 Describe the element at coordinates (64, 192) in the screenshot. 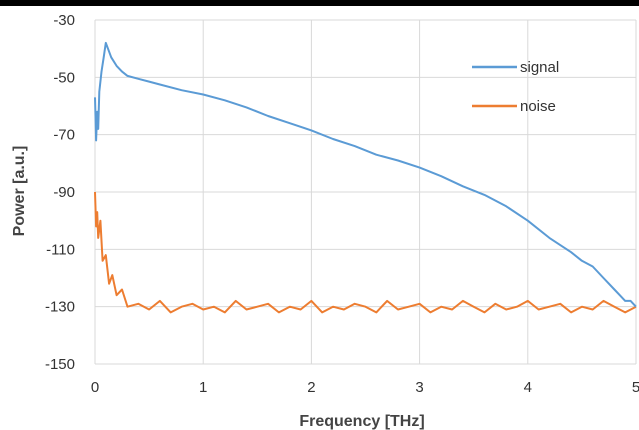

I see `y-tick-label: -90` at that location.